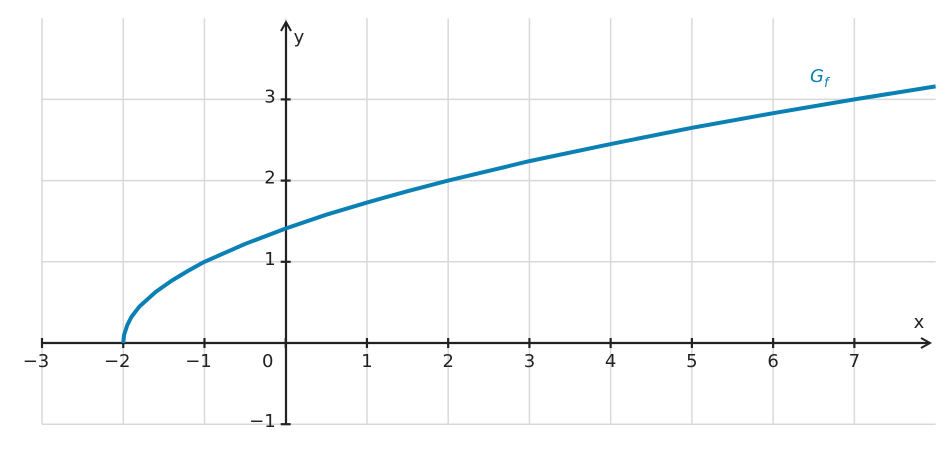 Image resolution: width=952 pixels, height=452 pixels. I want to click on x-tick-label: 5, so click(691, 361).